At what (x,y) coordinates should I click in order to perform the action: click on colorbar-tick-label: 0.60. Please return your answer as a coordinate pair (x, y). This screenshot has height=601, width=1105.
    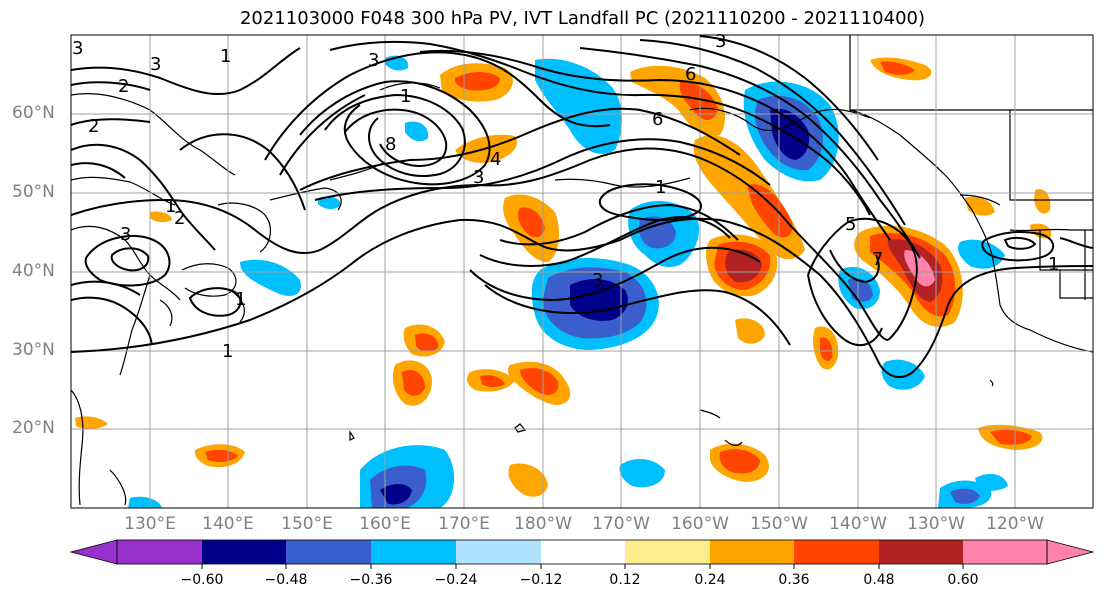
    Looking at the image, I should click on (963, 580).